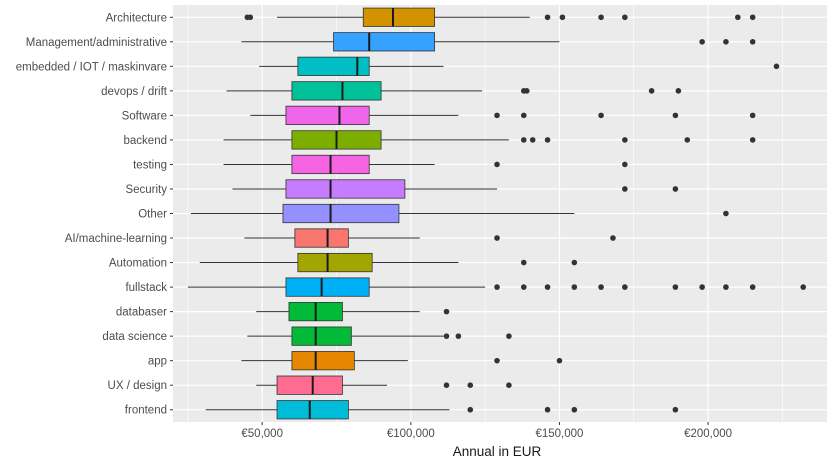 The height and width of the screenshot is (470, 838). Describe the element at coordinates (150, 165) in the screenshot. I see `category-label: testing` at that location.